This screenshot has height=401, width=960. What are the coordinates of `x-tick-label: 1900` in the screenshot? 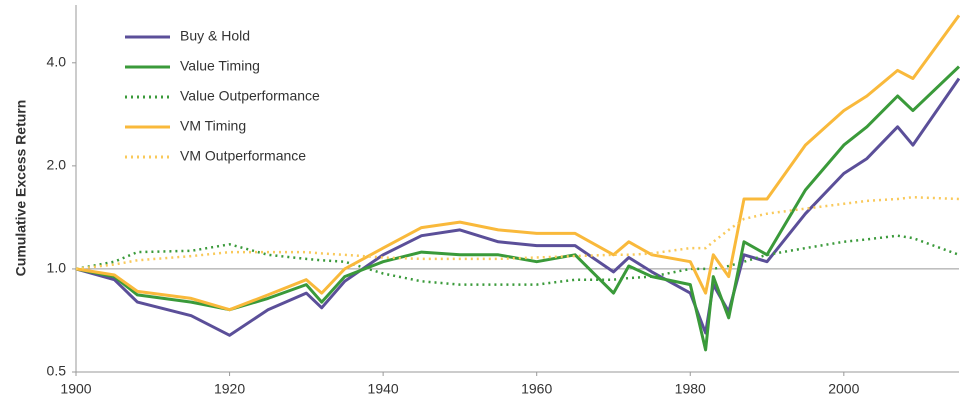 It's located at (75, 389).